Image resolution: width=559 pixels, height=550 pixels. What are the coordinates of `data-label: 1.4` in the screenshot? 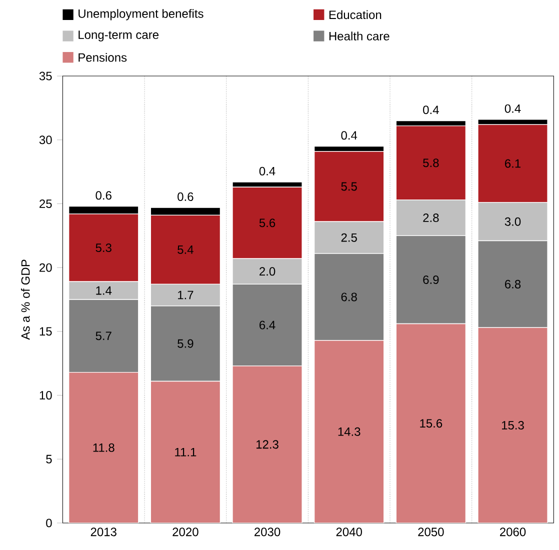 It's located at (104, 290).